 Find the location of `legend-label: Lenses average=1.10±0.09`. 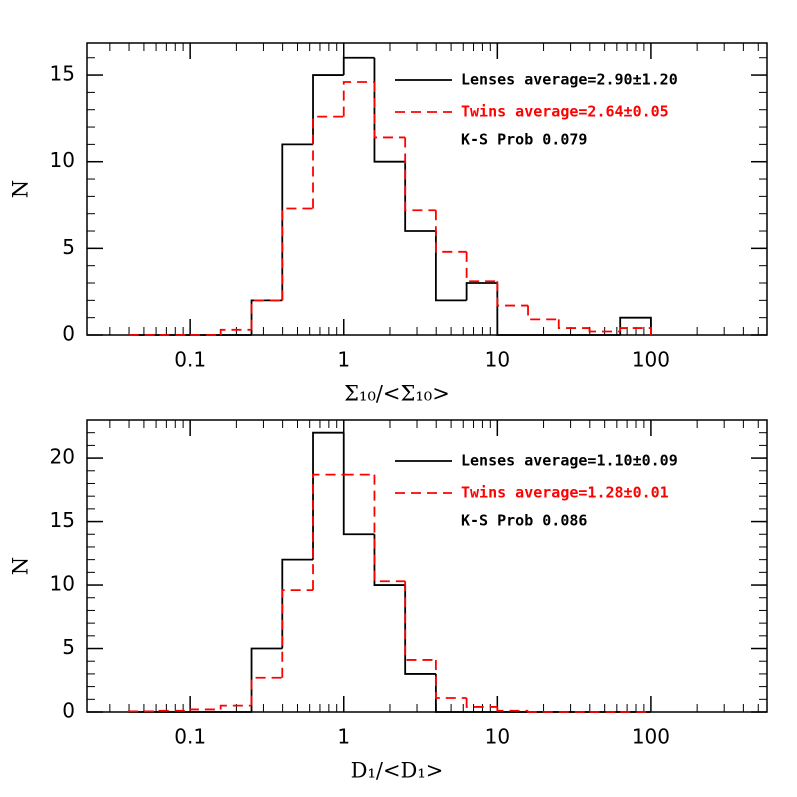

legend-label: Lenses average=1.10±0.09 is located at coordinates (569, 461).